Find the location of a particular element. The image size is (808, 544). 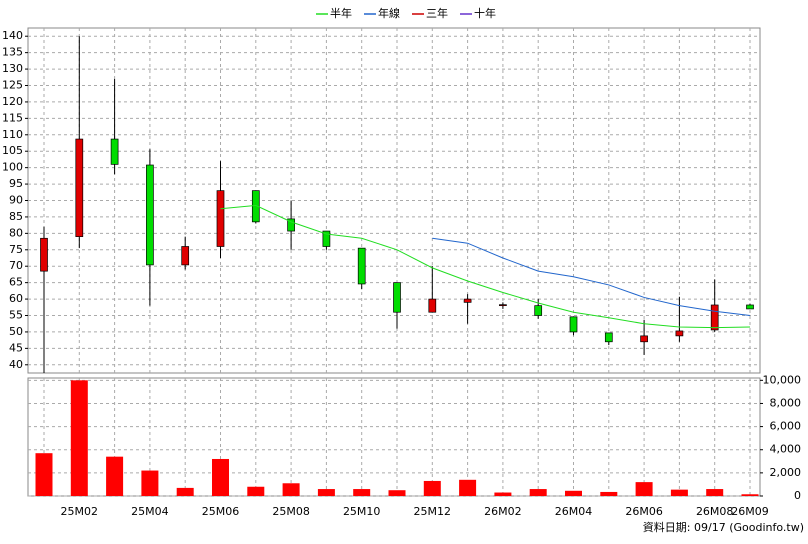

ma-line is located at coordinates (591, 276).